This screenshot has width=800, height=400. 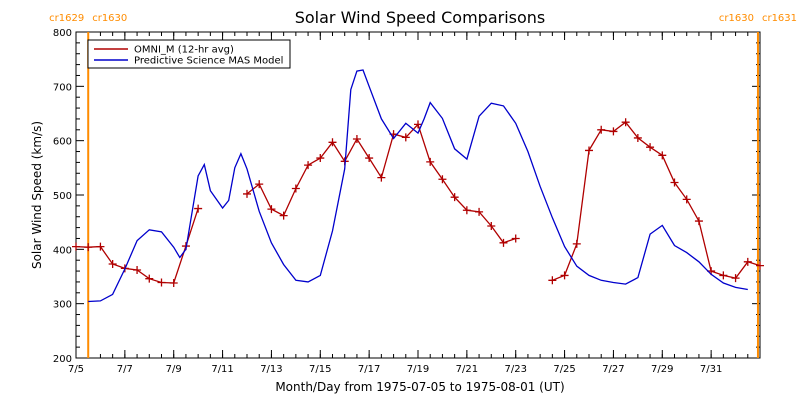 I want to click on x-tick-label: 7/15, so click(x=320, y=369).